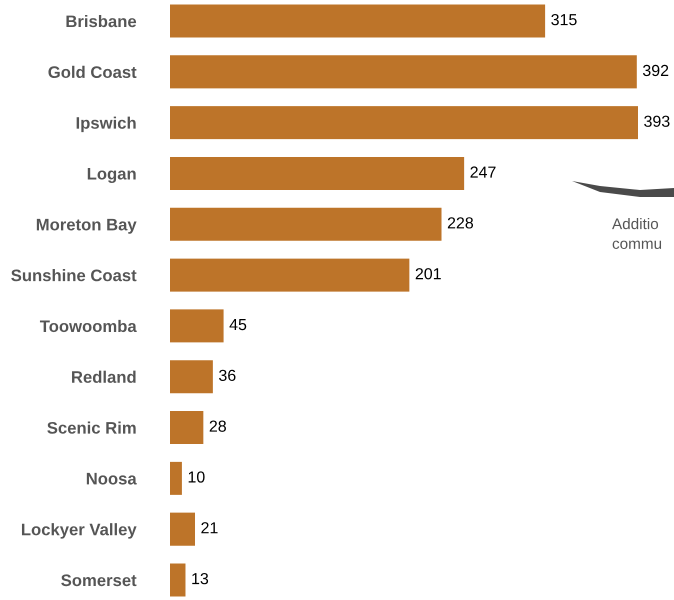 The height and width of the screenshot is (600, 674). What do you see at coordinates (92, 72) in the screenshot?
I see `y-tick-label: Gold Coast` at bounding box center [92, 72].